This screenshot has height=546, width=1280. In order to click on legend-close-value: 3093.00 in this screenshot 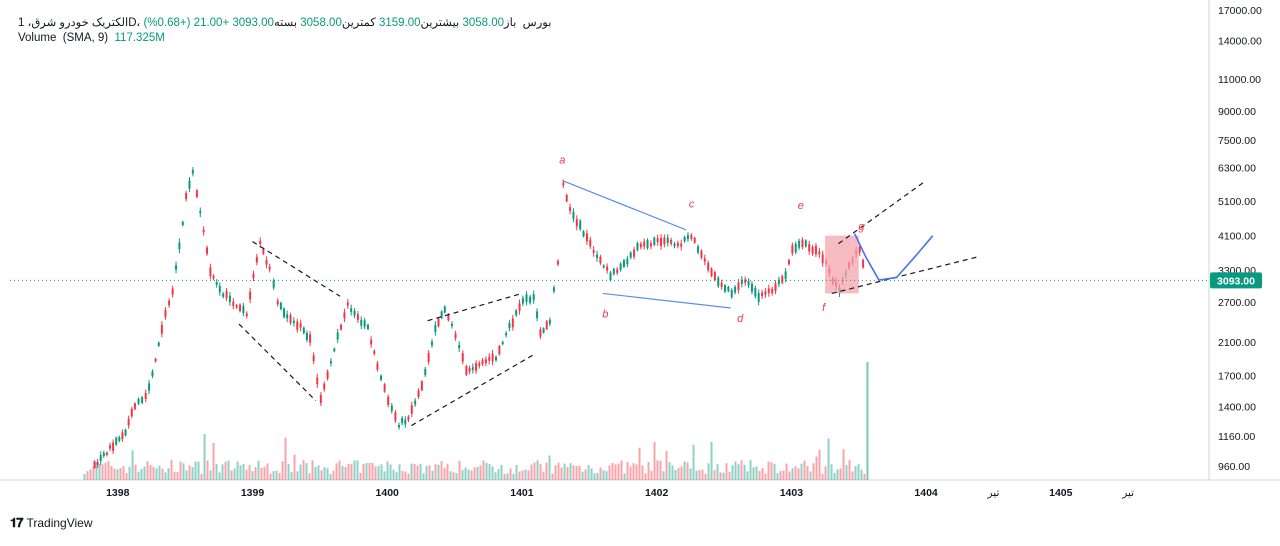, I will do `click(253, 23)`.